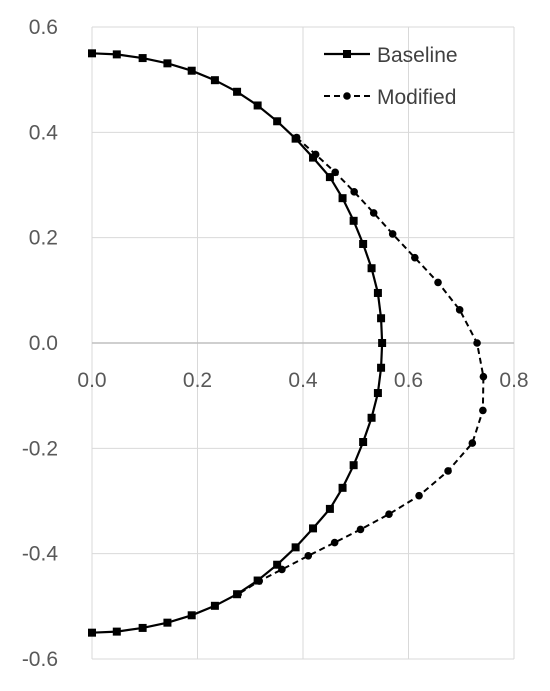  Describe the element at coordinates (40, 448) in the screenshot. I see `y-tick-label: -0.2` at that location.